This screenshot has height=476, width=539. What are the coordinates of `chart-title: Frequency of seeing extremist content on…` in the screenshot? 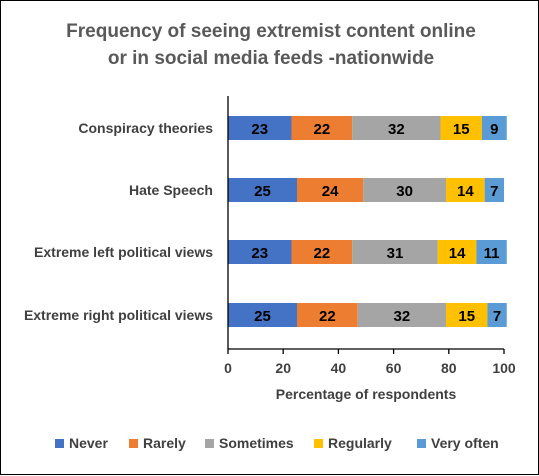 It's located at (271, 45).